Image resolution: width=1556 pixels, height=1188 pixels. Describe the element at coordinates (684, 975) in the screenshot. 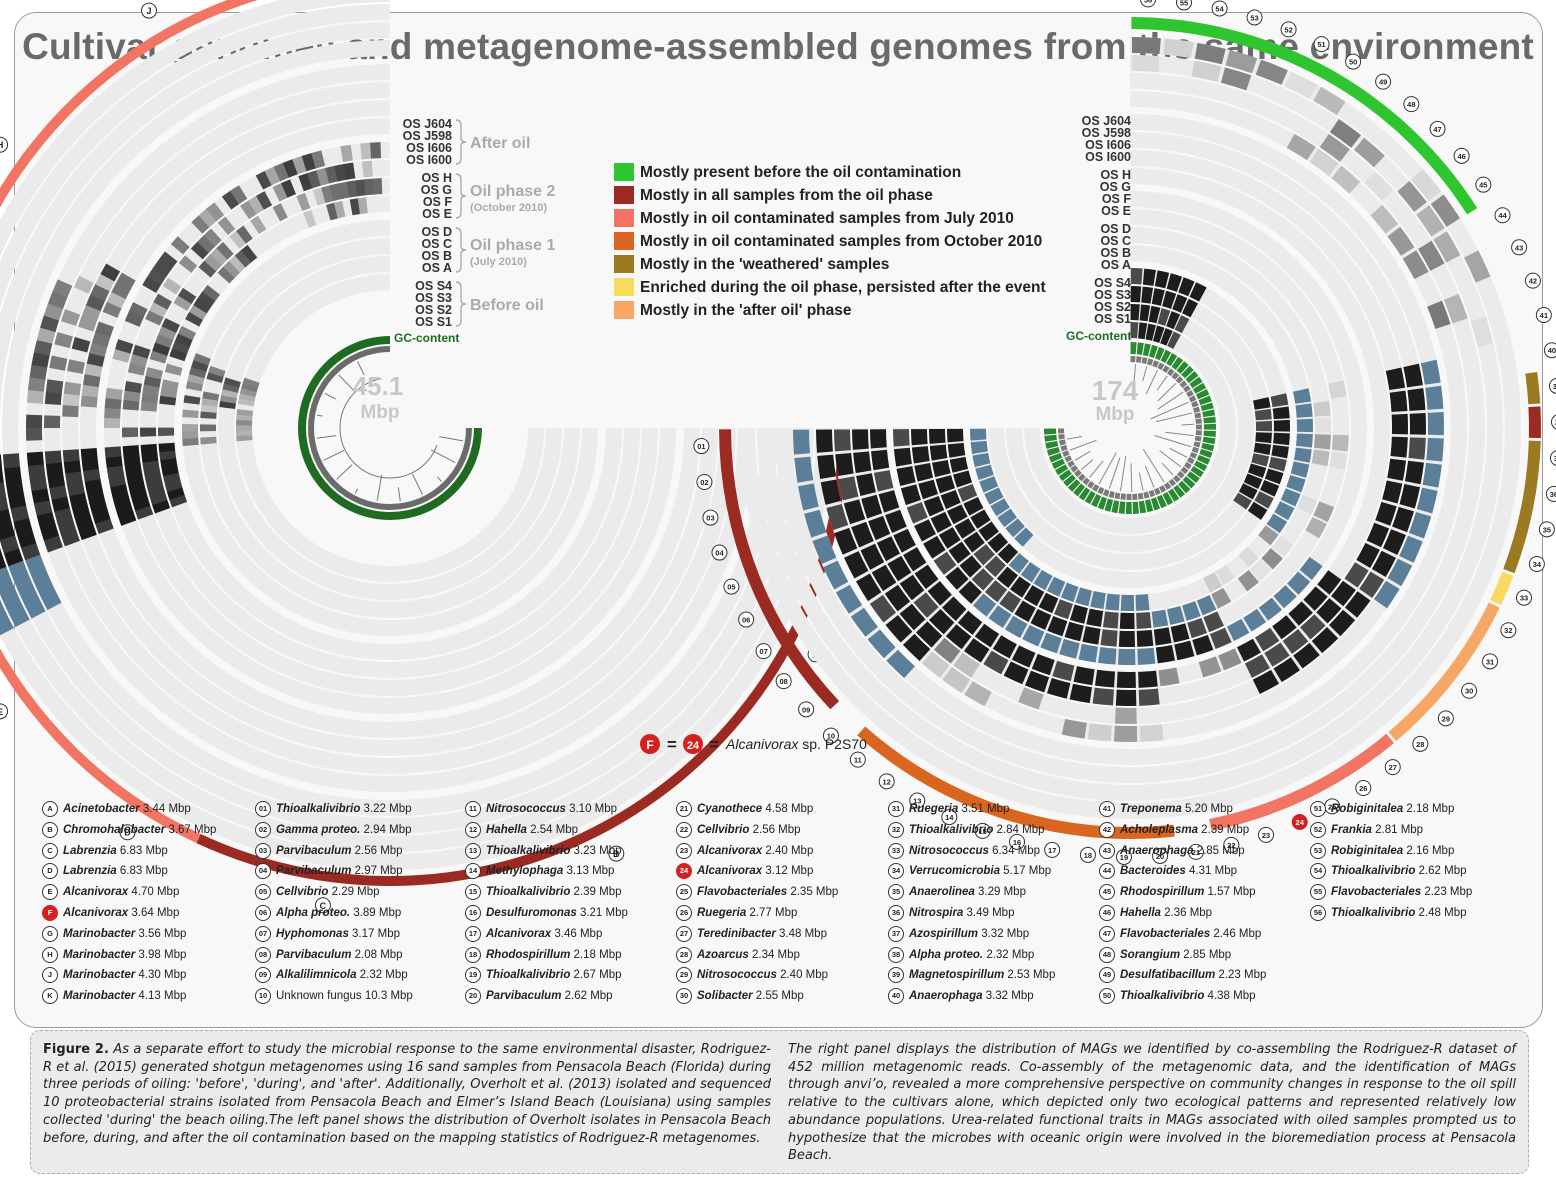

I see `genome-id-badge: 29` at that location.